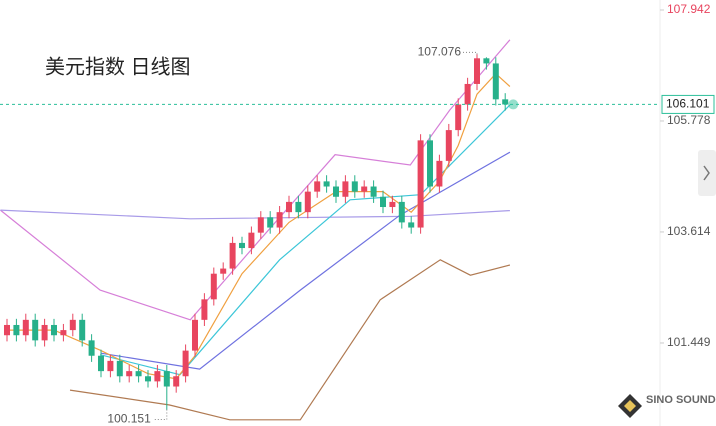  Describe the element at coordinates (681, 400) in the screenshot. I see `watermark: SINO SOUND` at that location.